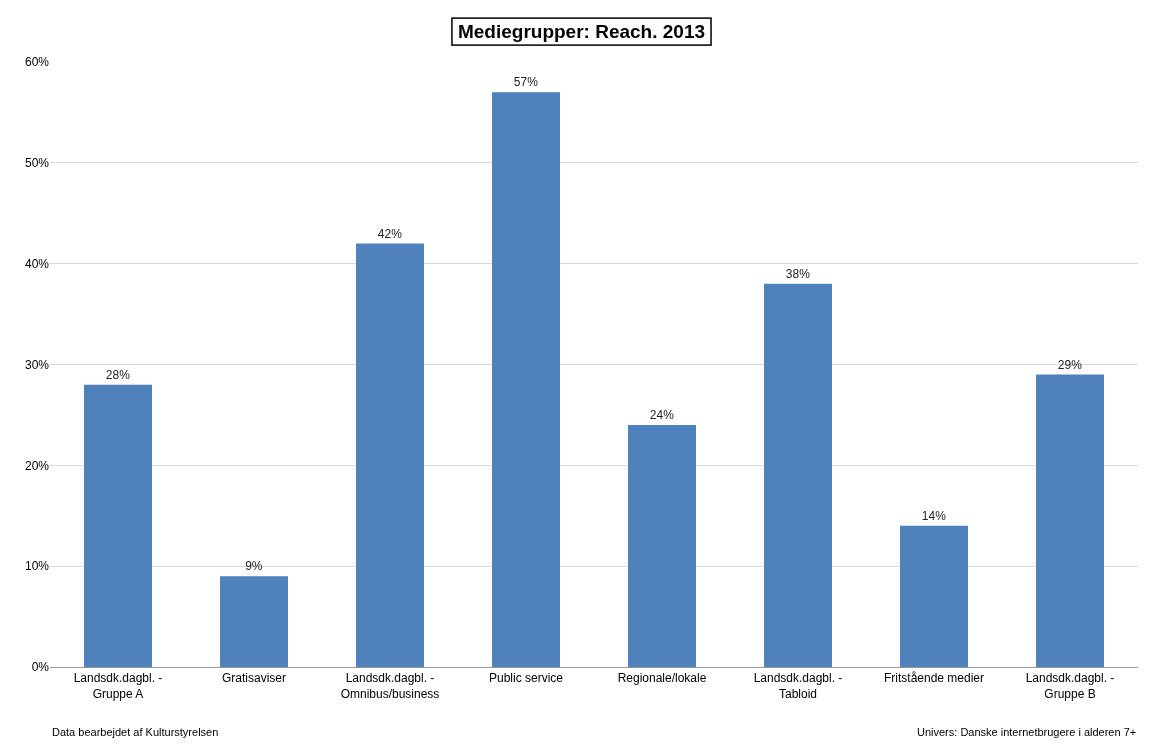 The height and width of the screenshot is (749, 1163). I want to click on y-tick-label: 30%, so click(37, 364).